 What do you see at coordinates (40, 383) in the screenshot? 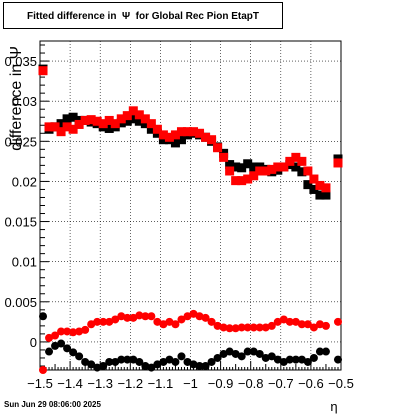
I see `x-tick-label: −1.5` at bounding box center [40, 383].